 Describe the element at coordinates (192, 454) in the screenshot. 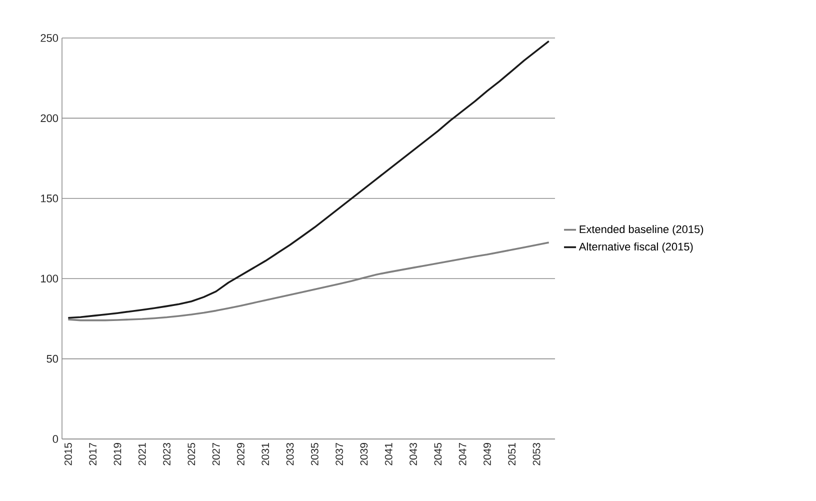

I see `x-tick-label: 2025` at that location.